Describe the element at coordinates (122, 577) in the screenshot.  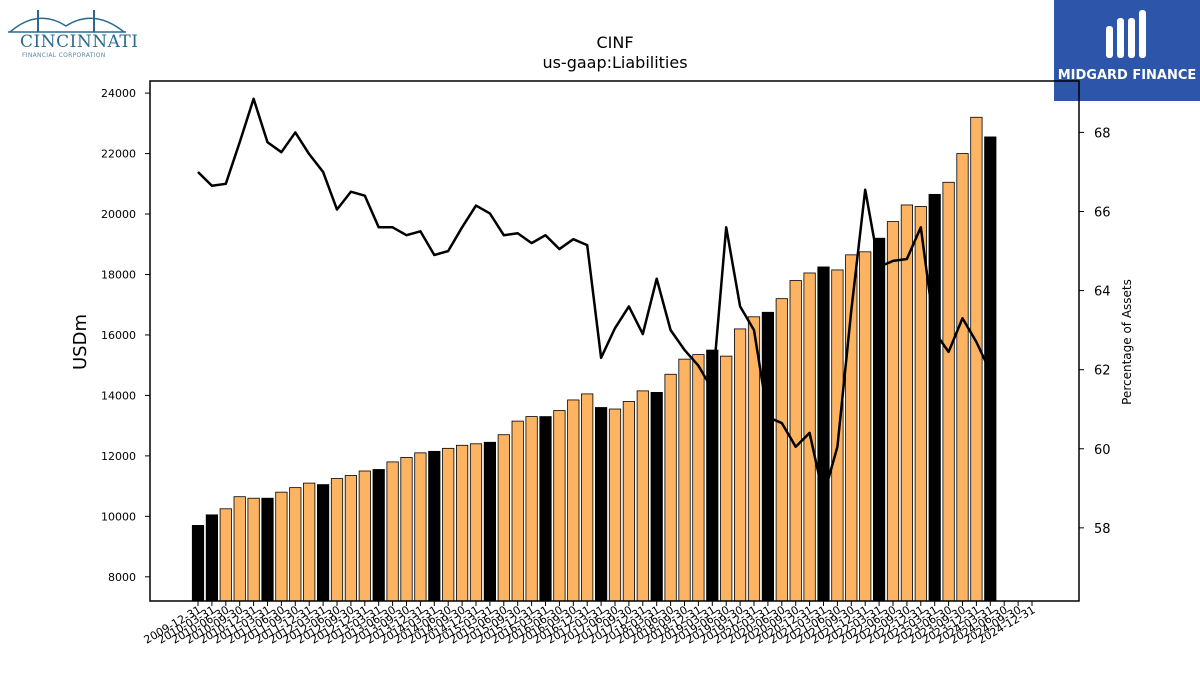
I see `y-tick-label: 8000` at that location.